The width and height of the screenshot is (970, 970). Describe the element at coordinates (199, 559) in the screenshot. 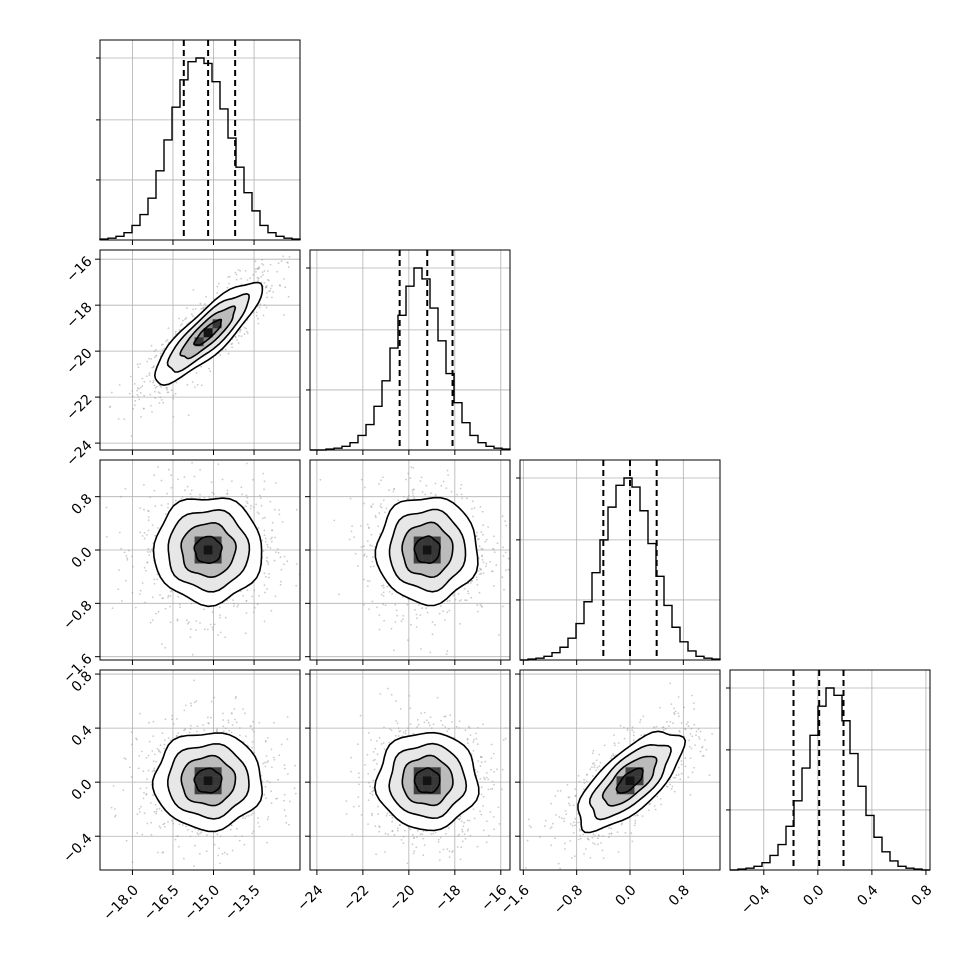

I see `scatter-2-0-core-cell` at that location.